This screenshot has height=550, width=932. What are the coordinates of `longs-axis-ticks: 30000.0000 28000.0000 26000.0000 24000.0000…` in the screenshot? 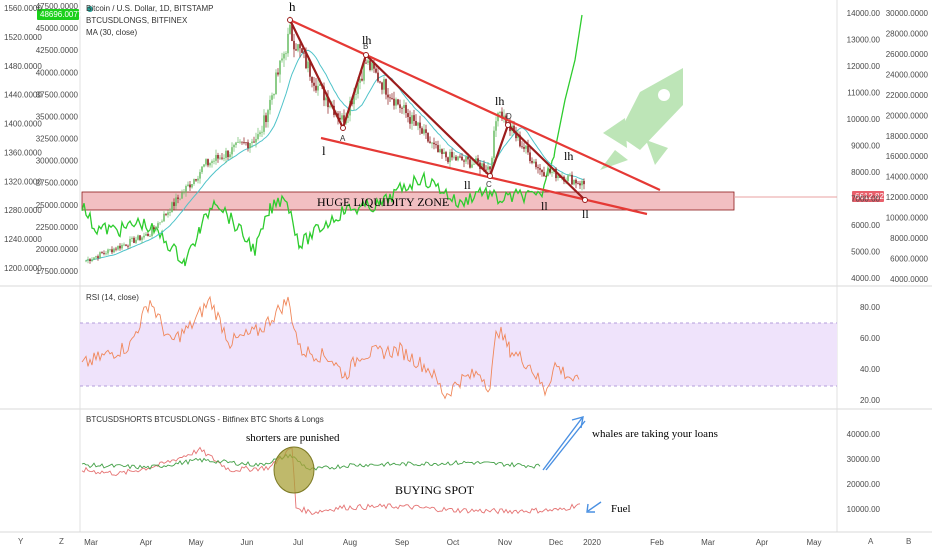 It's located at (907, 146).